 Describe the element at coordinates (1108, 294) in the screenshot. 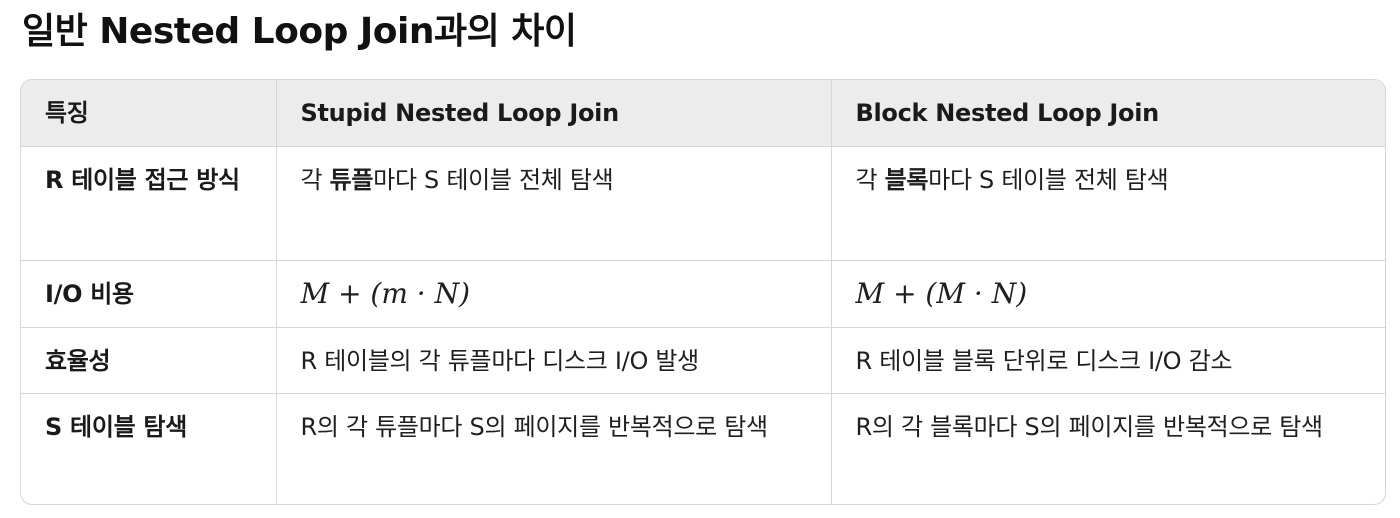

I see `cell-block-io-cost: M + (M · N)` at that location.